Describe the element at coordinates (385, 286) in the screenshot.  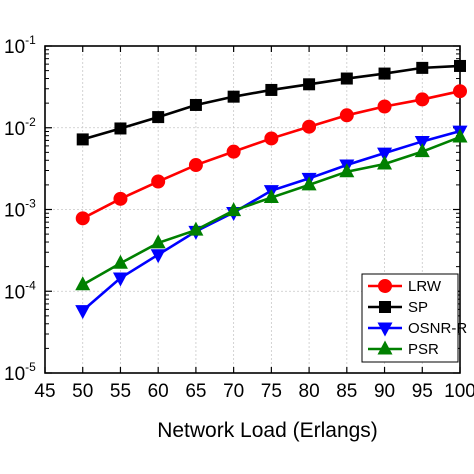
I see `legend-marker-lrw` at that location.